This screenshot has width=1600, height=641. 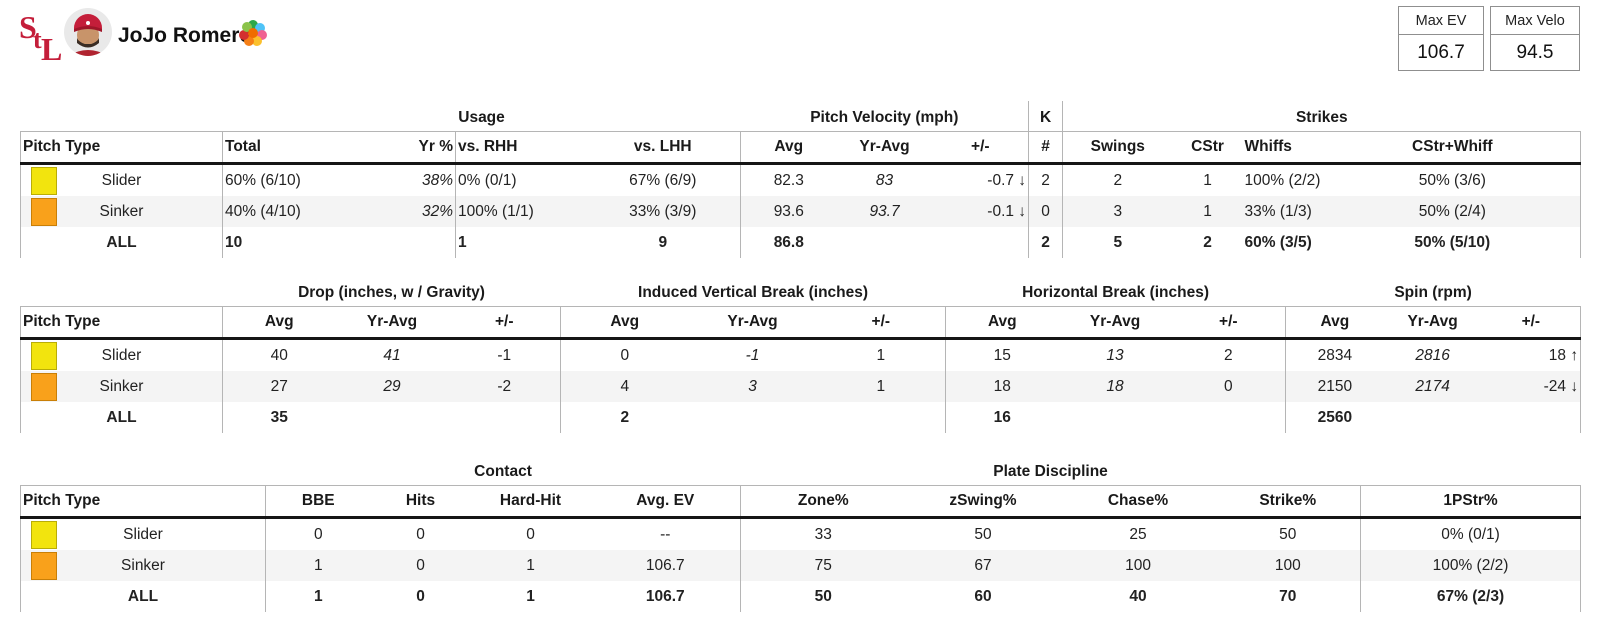 What do you see at coordinates (520, 211) in the screenshot?
I see `vs-rhh: 100% (1/1)` at bounding box center [520, 211].